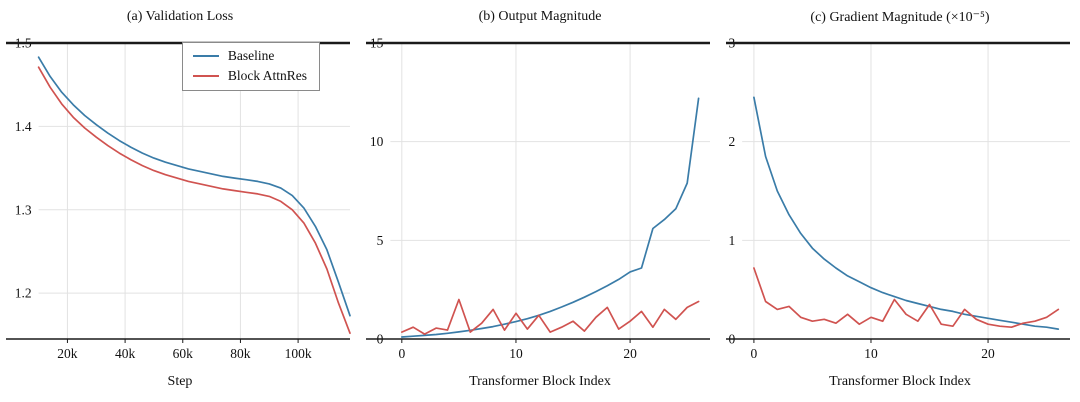 The image size is (1080, 402). Describe the element at coordinates (67, 353) in the screenshot. I see `svg-text: 20k` at that location.